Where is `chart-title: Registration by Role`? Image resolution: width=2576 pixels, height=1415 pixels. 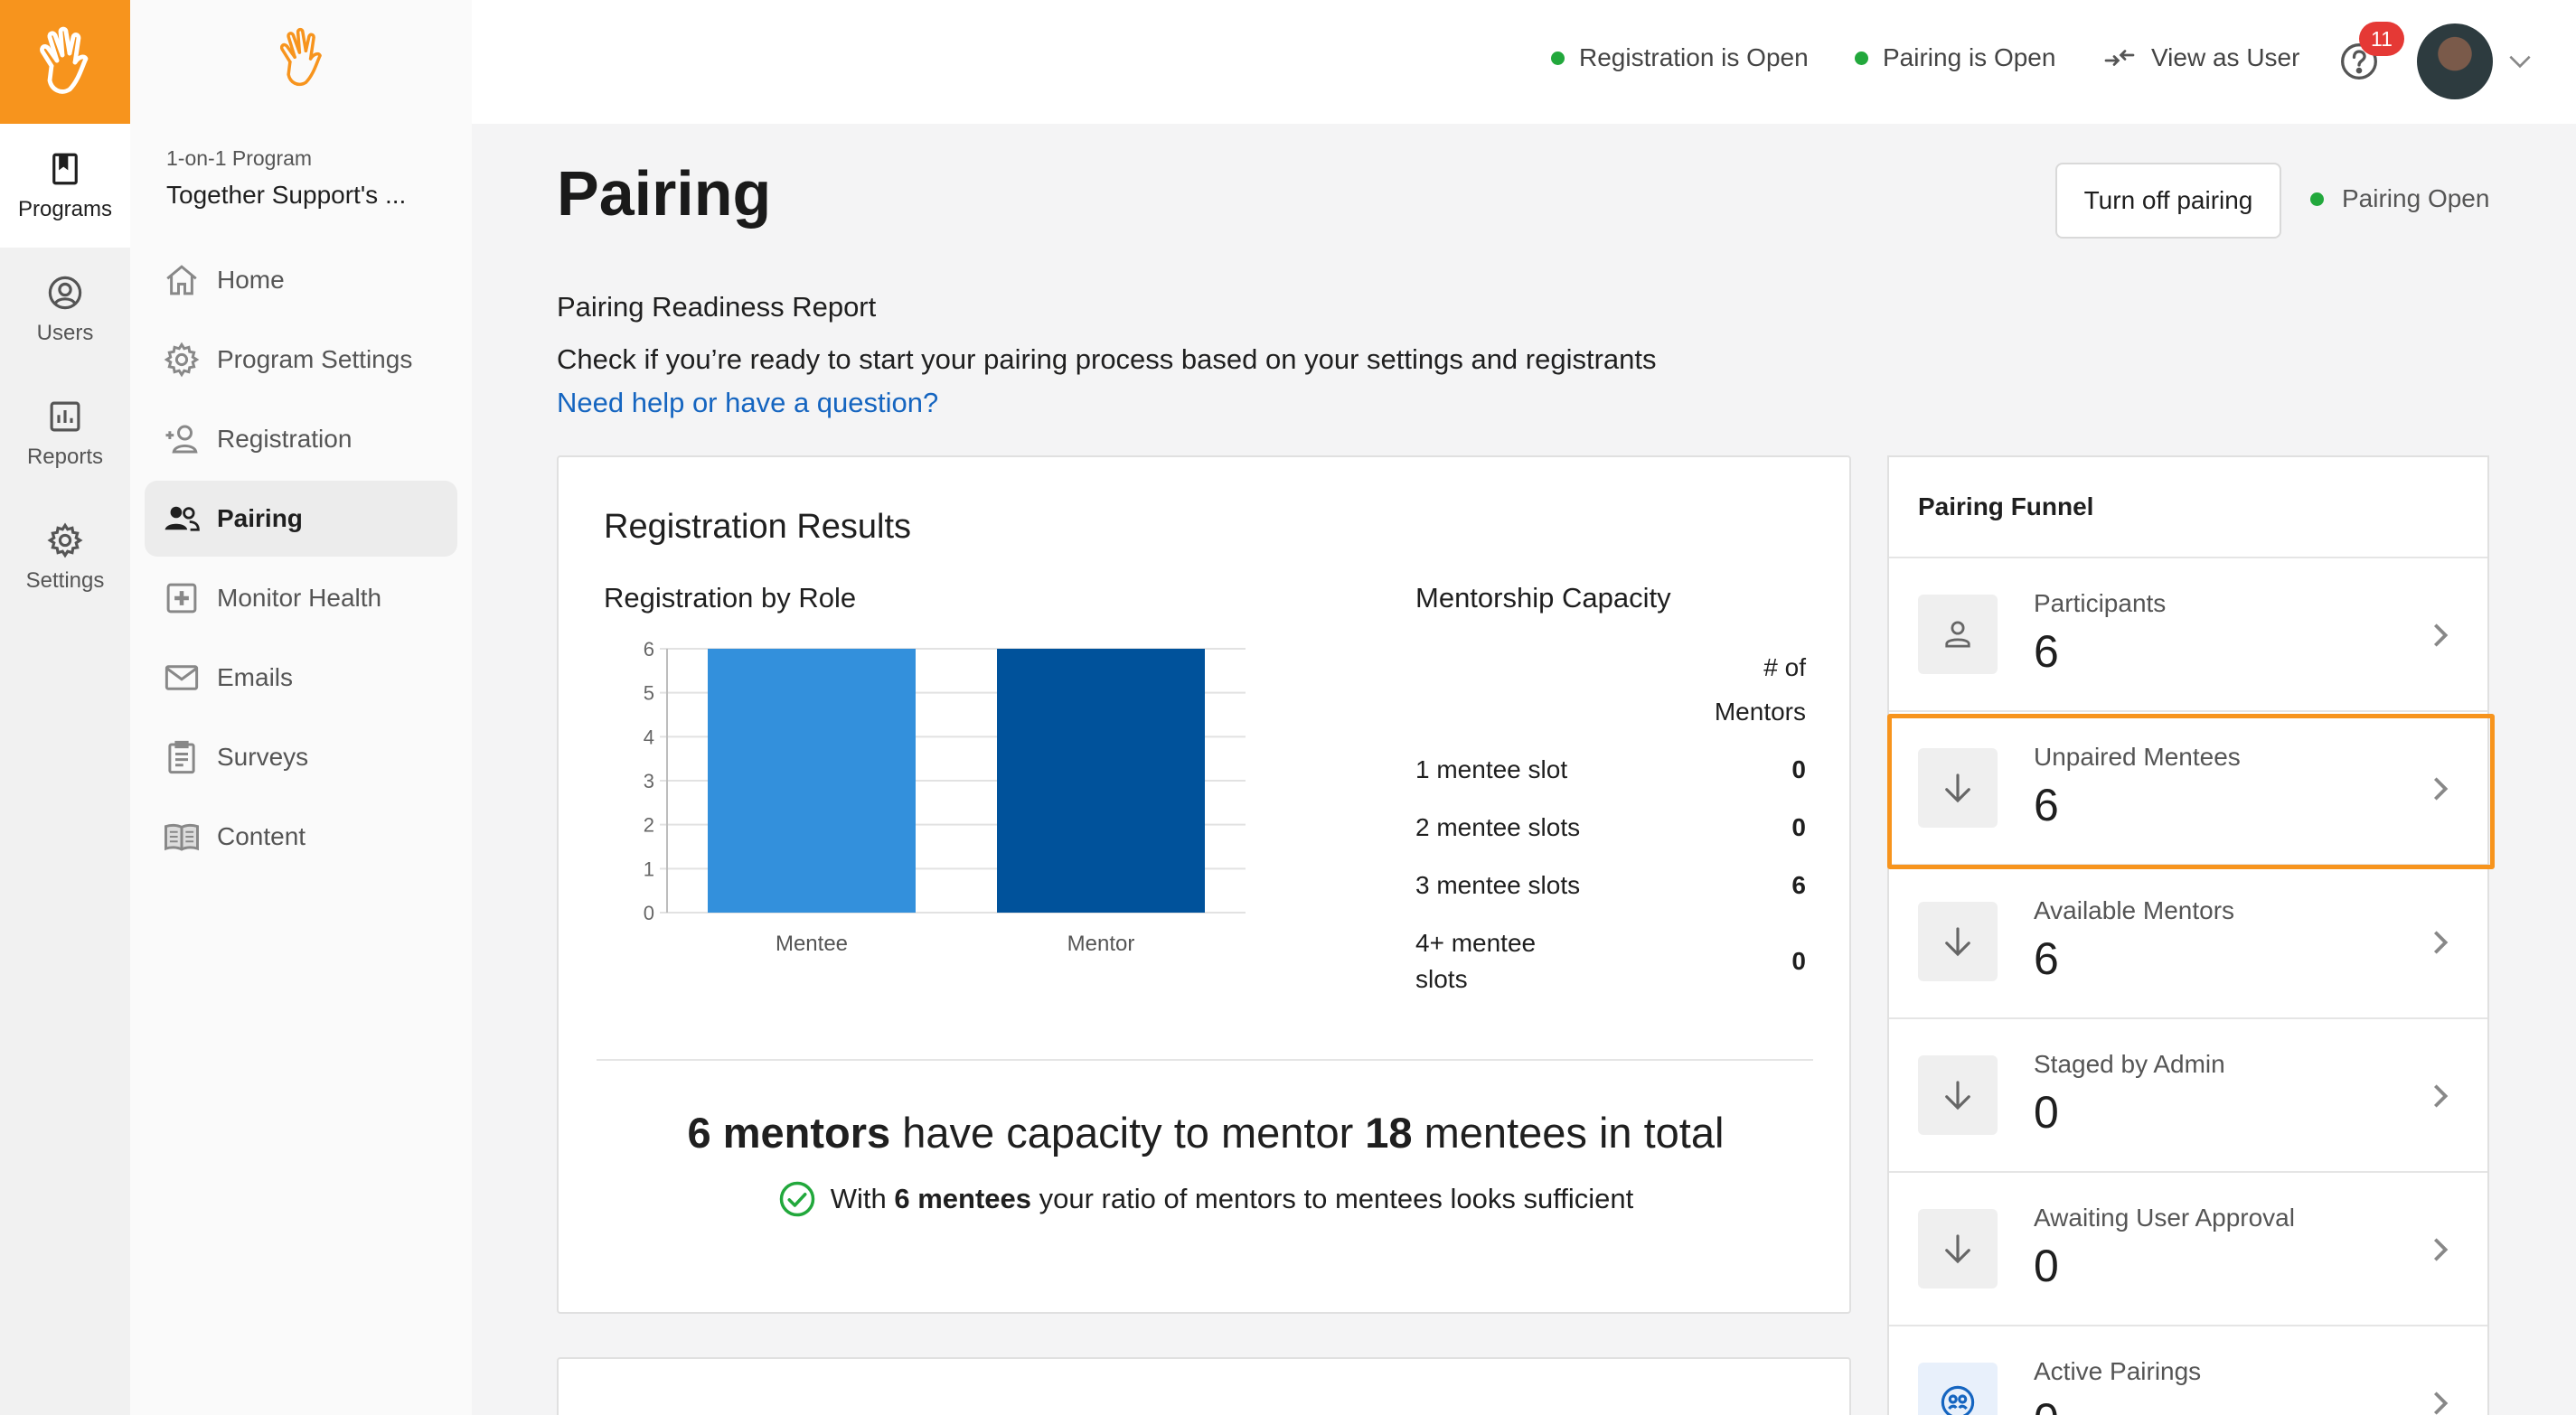 chart-title: Registration by Role is located at coordinates (731, 598).